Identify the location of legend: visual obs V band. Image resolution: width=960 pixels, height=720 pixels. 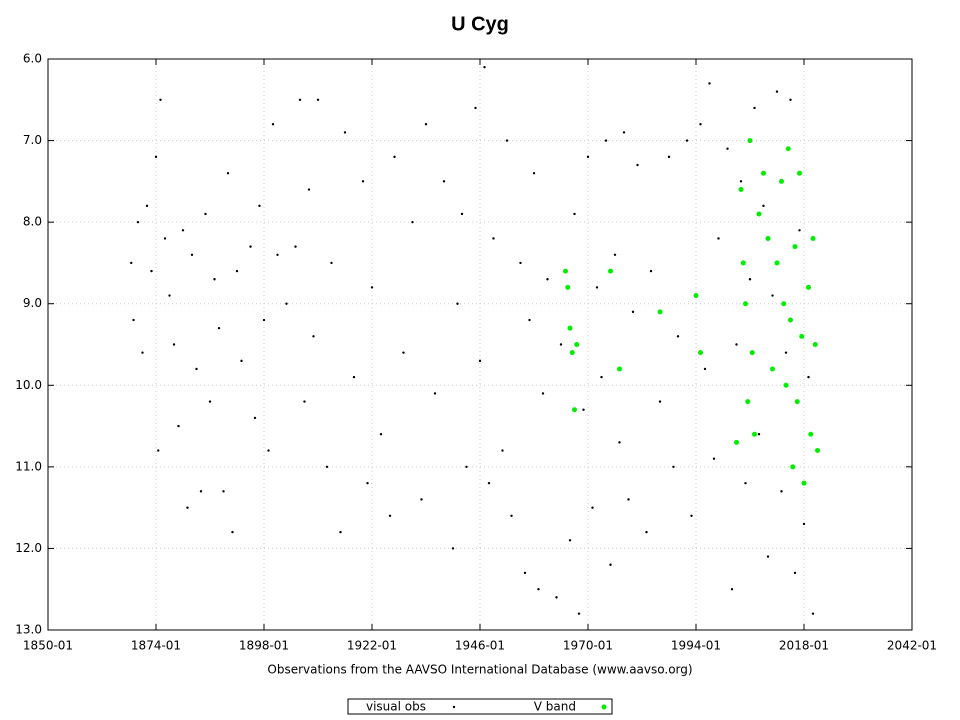
(480, 706).